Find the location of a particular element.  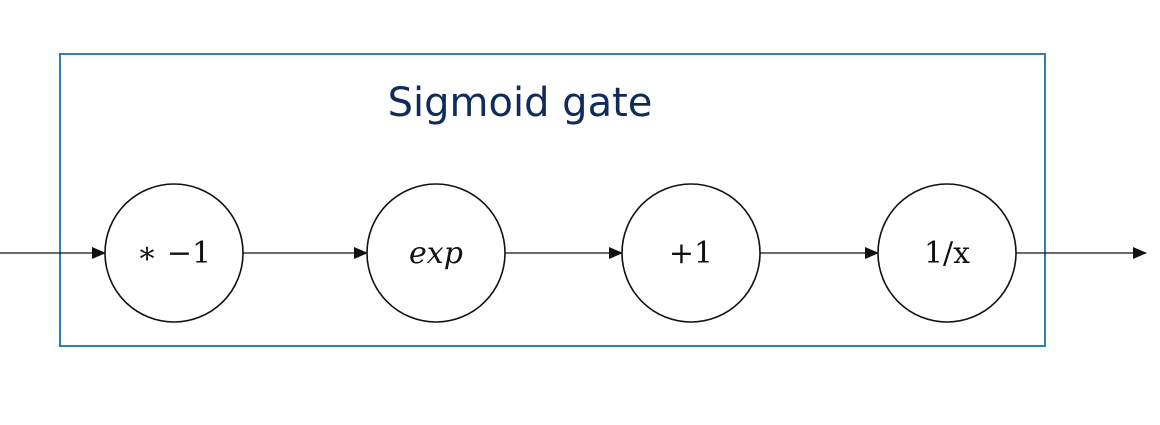

node-label: 1/x is located at coordinates (947, 253).